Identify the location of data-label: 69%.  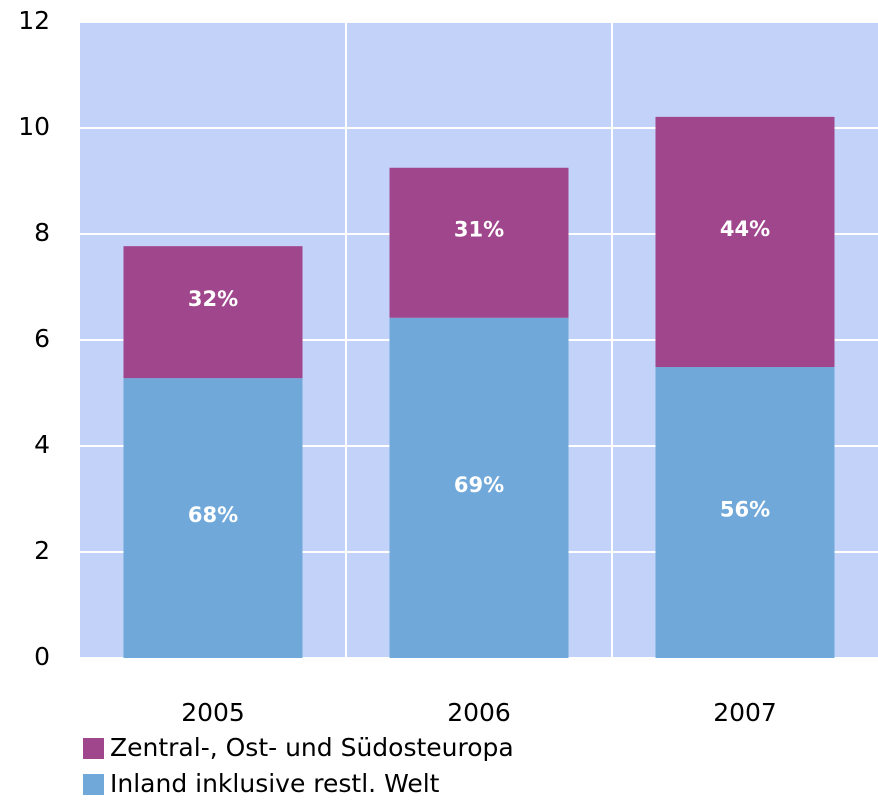
(479, 485).